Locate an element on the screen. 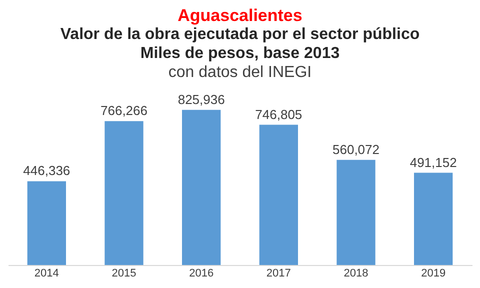 This screenshot has width=480, height=288. x-tick-label: 2014 is located at coordinates (46, 274).